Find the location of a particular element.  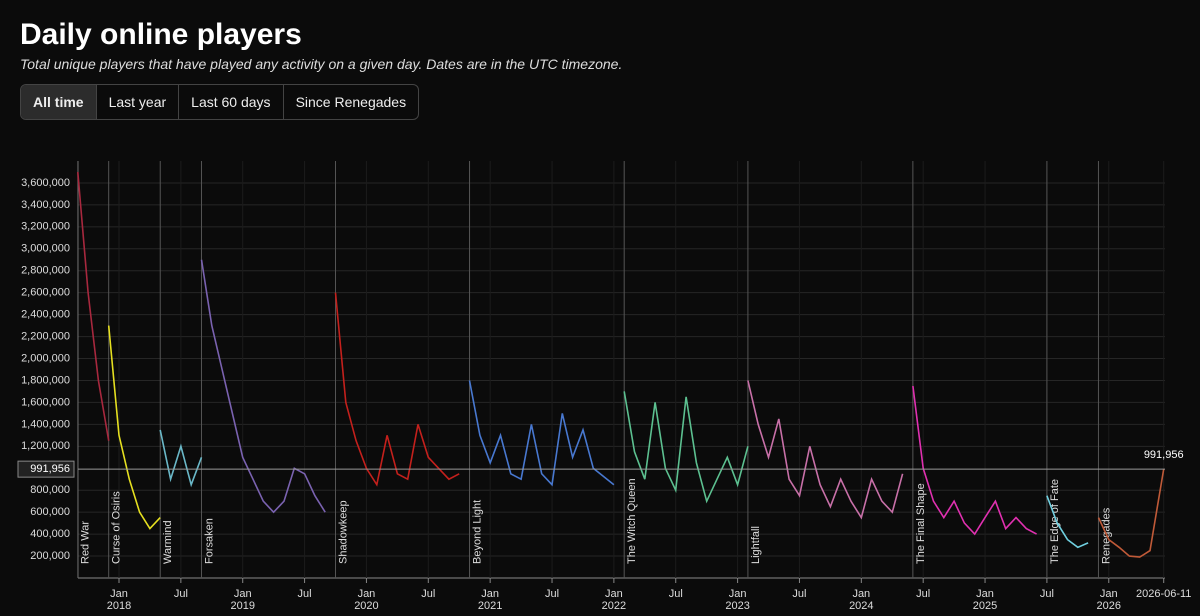

release-label: Beyond Light is located at coordinates (477, 532).